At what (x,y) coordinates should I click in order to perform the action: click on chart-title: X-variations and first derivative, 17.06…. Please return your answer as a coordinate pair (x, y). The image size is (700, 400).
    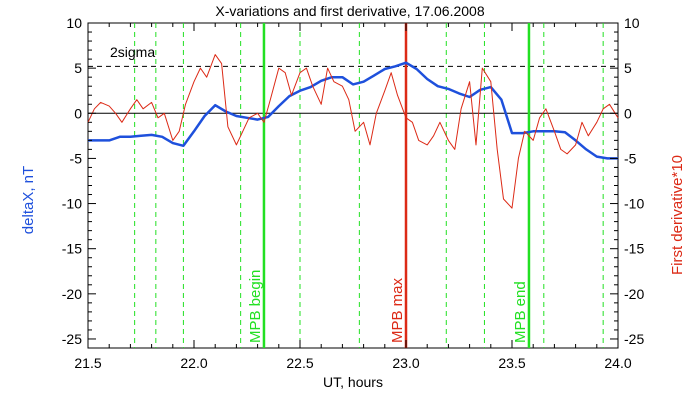
    Looking at the image, I should click on (349, 11).